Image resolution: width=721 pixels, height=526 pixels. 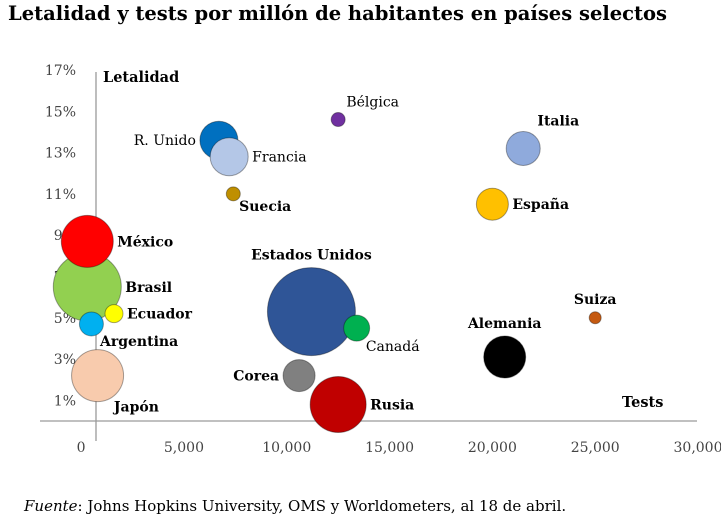 I want to click on label-suecia: Suecia, so click(x=265, y=207).